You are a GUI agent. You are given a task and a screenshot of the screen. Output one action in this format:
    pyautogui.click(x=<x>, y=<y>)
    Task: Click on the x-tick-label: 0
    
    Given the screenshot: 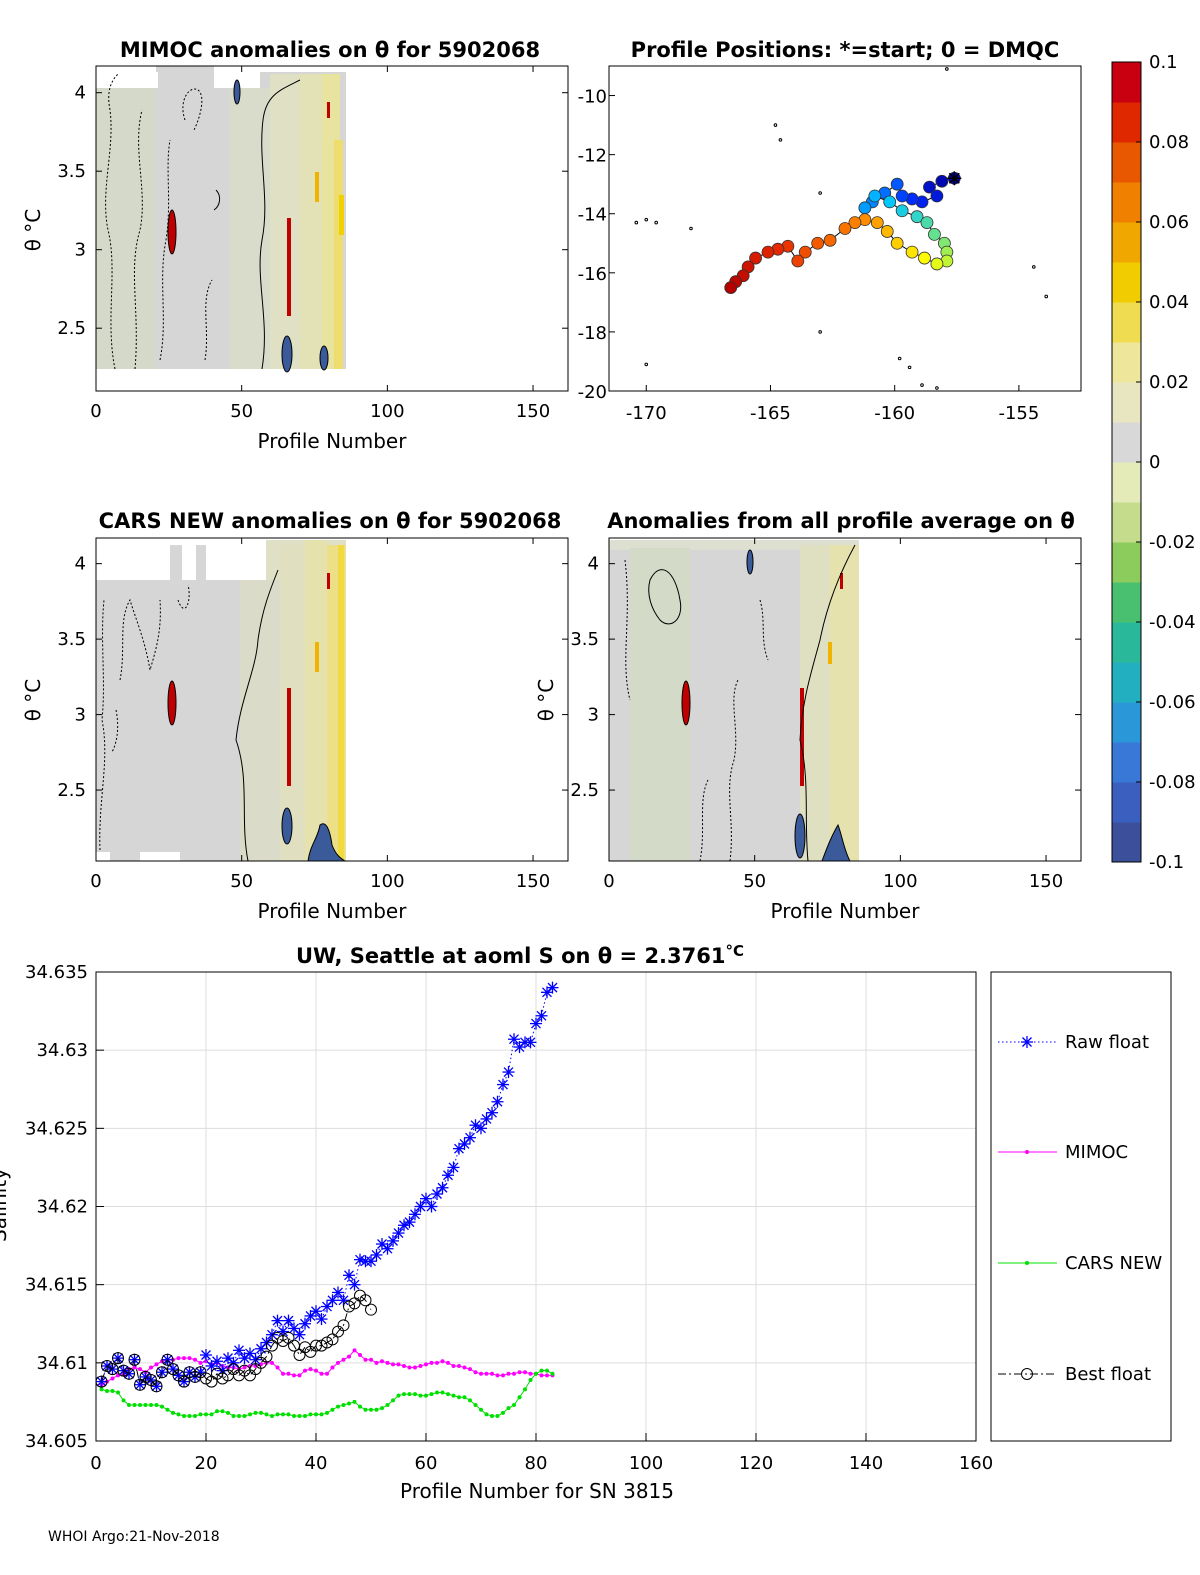 What is the action you would take?
    pyautogui.click(x=95, y=1463)
    